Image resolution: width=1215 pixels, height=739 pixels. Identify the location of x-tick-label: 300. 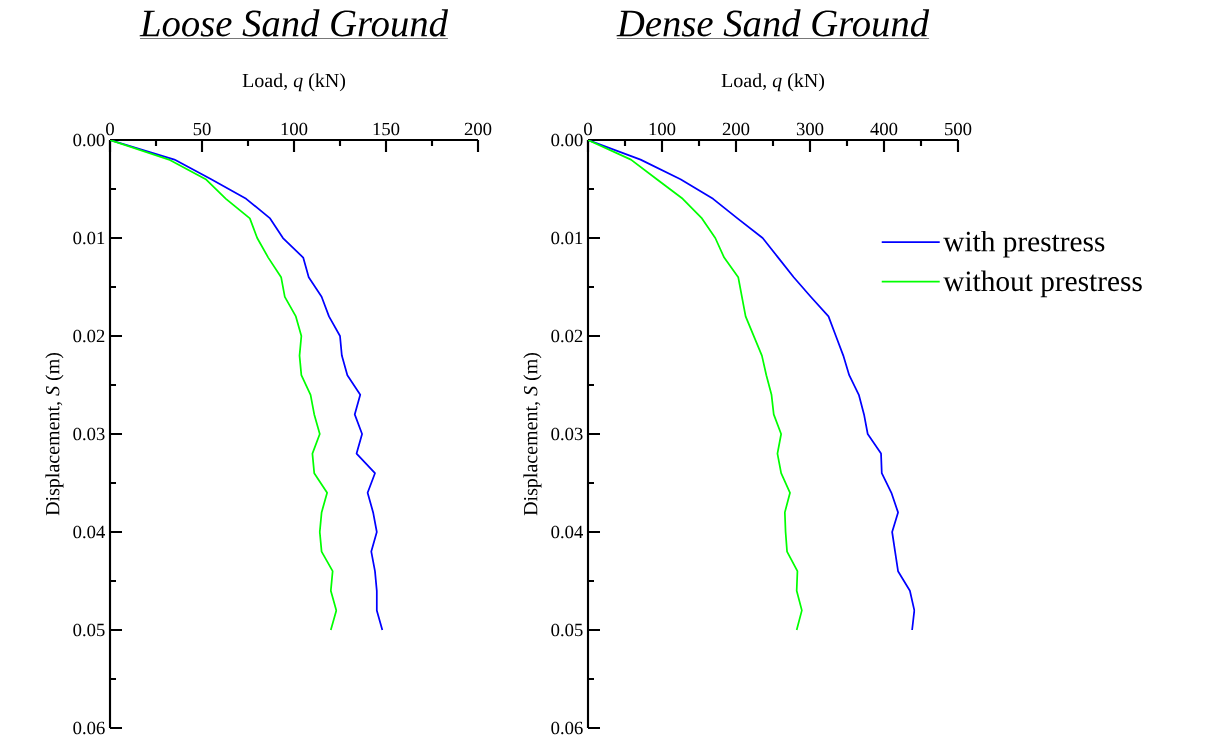
(810, 129).